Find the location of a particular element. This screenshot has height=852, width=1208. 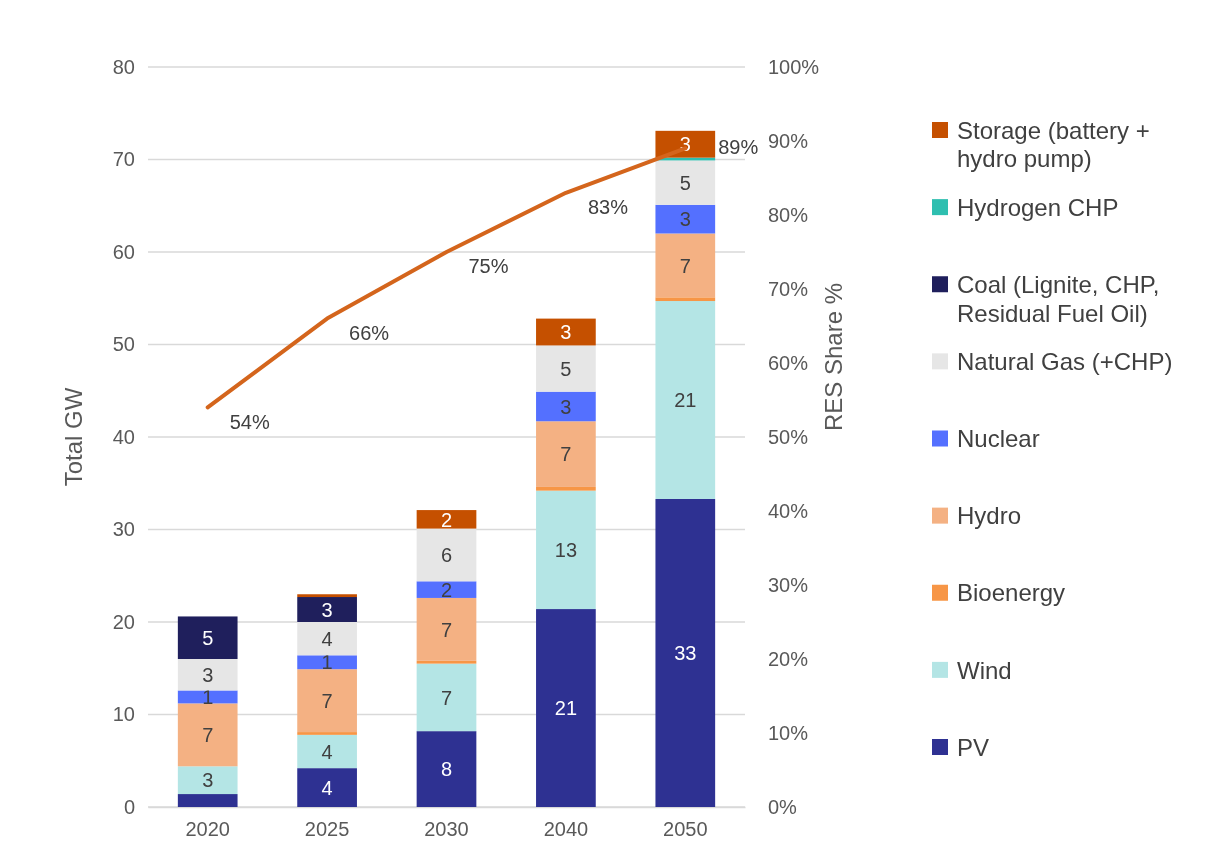

y2-tick-label: 20% is located at coordinates (788, 658).